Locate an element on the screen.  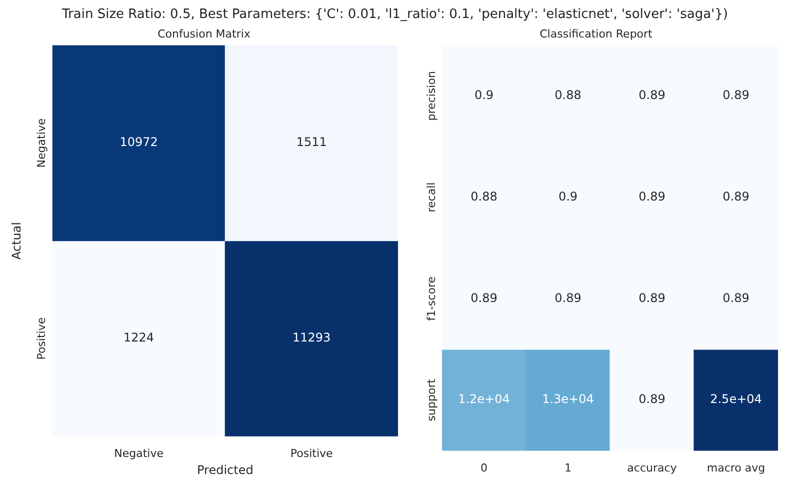
x-tick-label: 0 is located at coordinates (484, 467).